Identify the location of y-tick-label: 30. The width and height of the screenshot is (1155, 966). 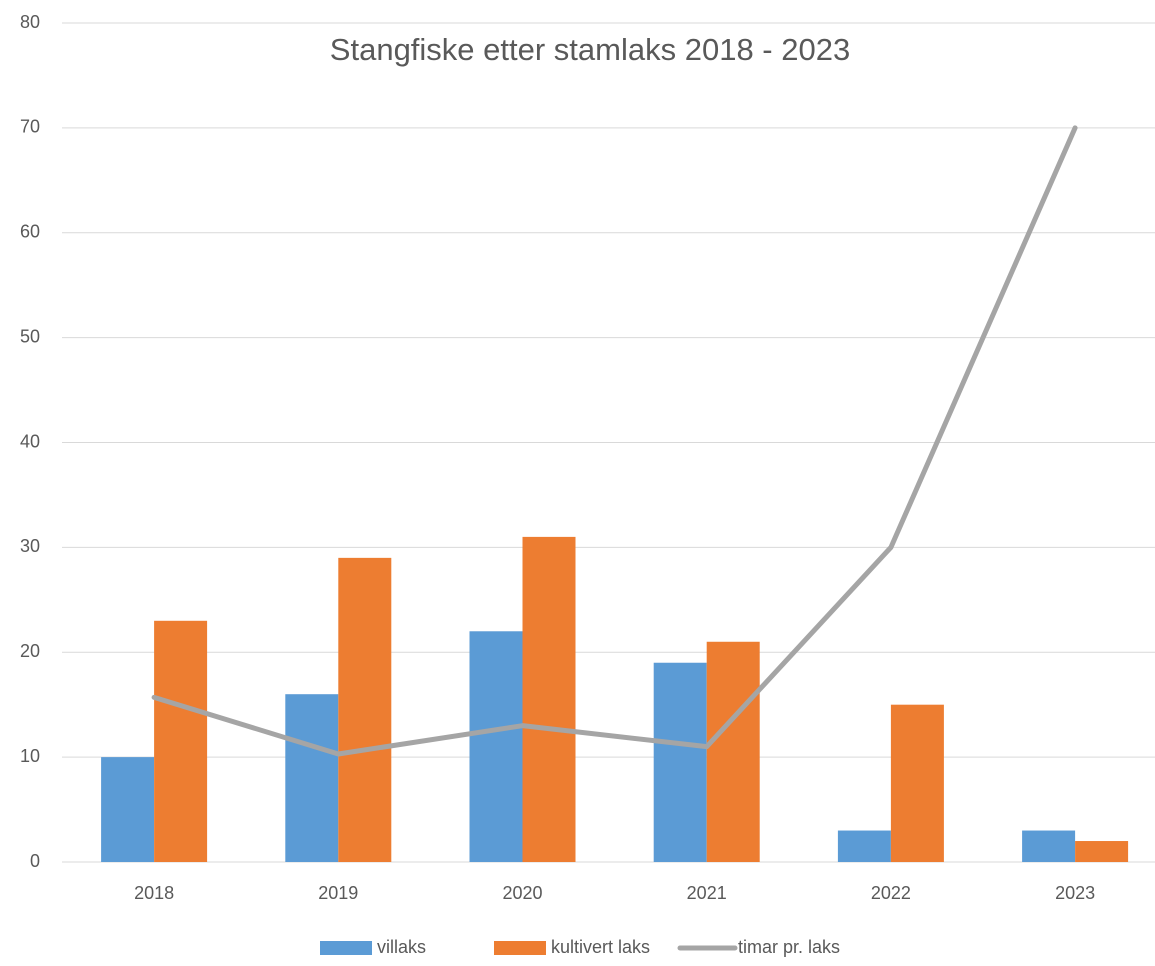
(30, 546).